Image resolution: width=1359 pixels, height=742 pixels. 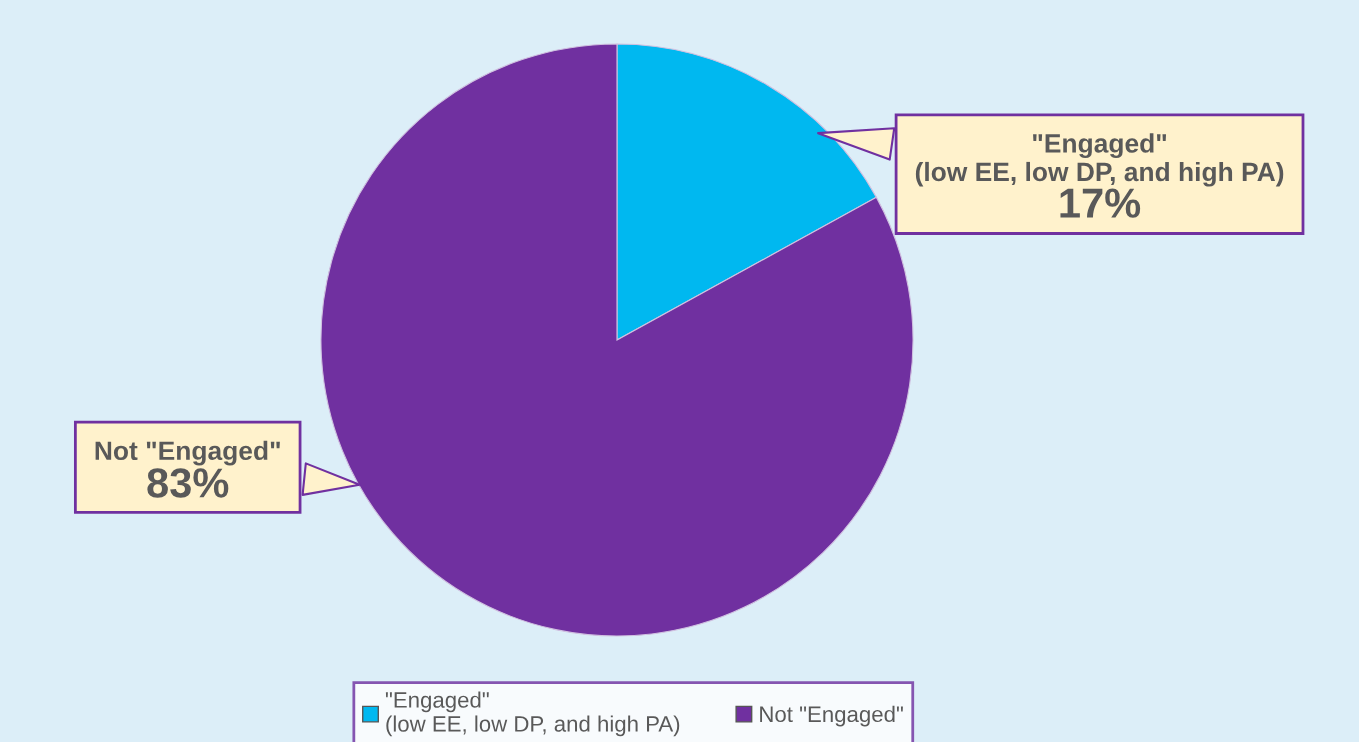 What do you see at coordinates (1099, 160) in the screenshot?
I see `slice-label: "Engaged" (low EE, low DP, and high PA)` at bounding box center [1099, 160].